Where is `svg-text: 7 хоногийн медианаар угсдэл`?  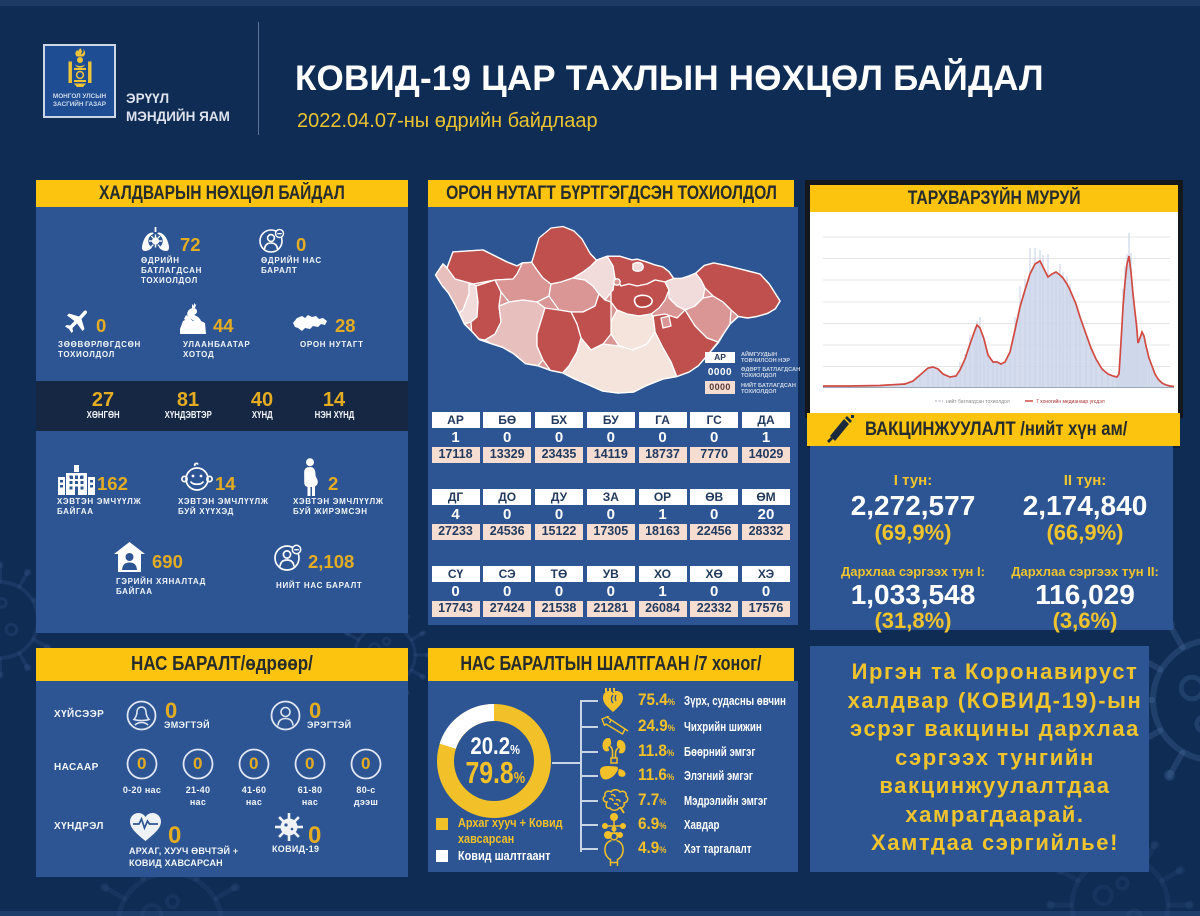
svg-text: 7 хоногийн медианаар угсдэл is located at coordinates (1070, 401).